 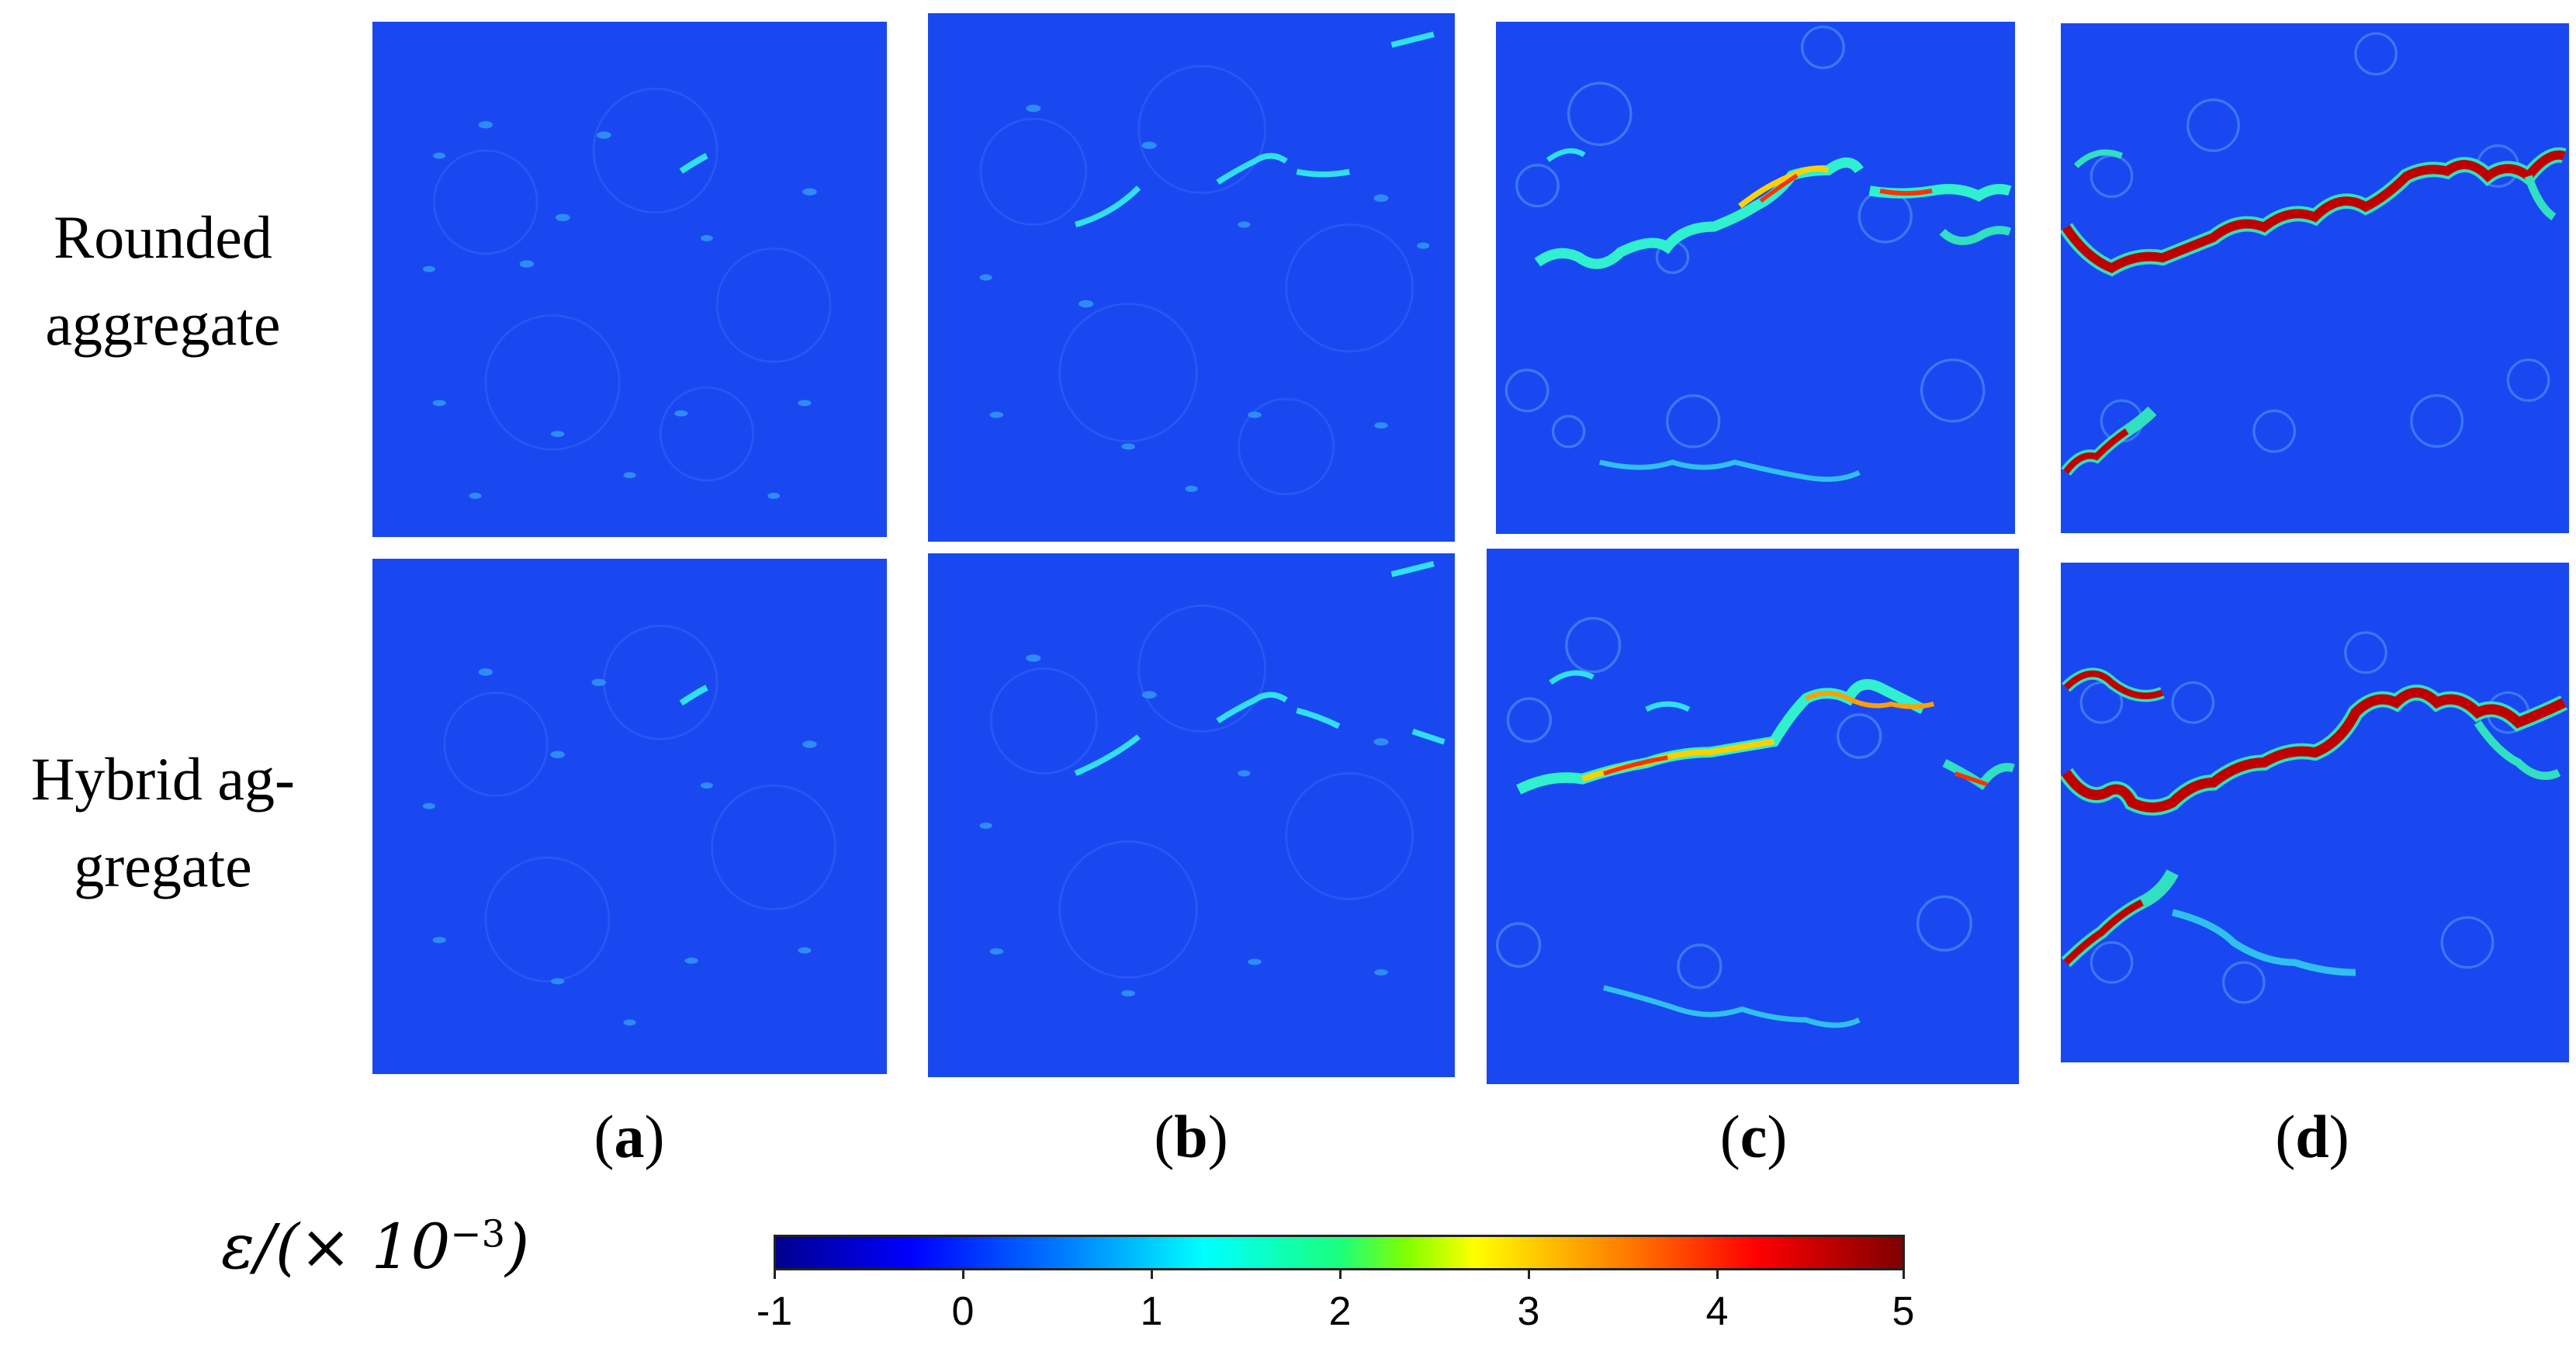 What do you see at coordinates (1903, 1312) in the screenshot?
I see `colorbar-tick-label: 5` at bounding box center [1903, 1312].